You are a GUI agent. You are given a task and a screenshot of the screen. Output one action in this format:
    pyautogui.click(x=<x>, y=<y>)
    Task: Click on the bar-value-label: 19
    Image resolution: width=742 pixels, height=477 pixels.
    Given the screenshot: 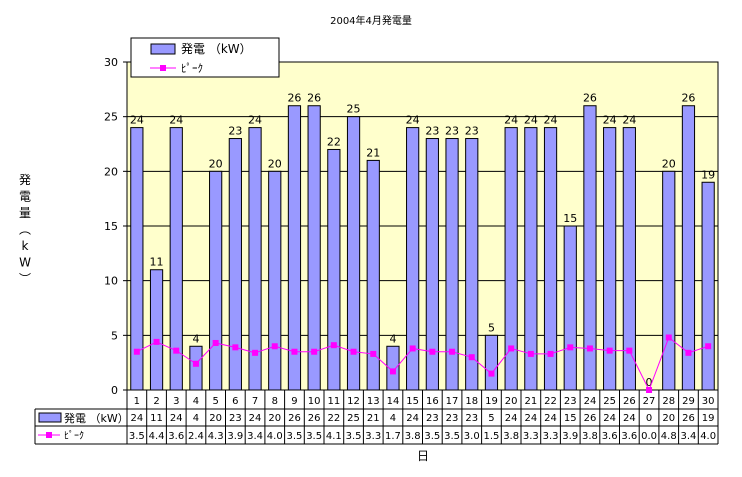 What is the action you would take?
    pyautogui.click(x=708, y=174)
    